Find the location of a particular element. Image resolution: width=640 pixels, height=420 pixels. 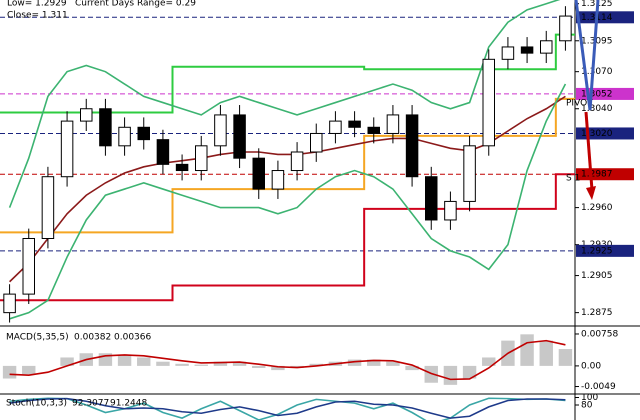

info-text: Close= 1.311 is located at coordinates (37, 16).